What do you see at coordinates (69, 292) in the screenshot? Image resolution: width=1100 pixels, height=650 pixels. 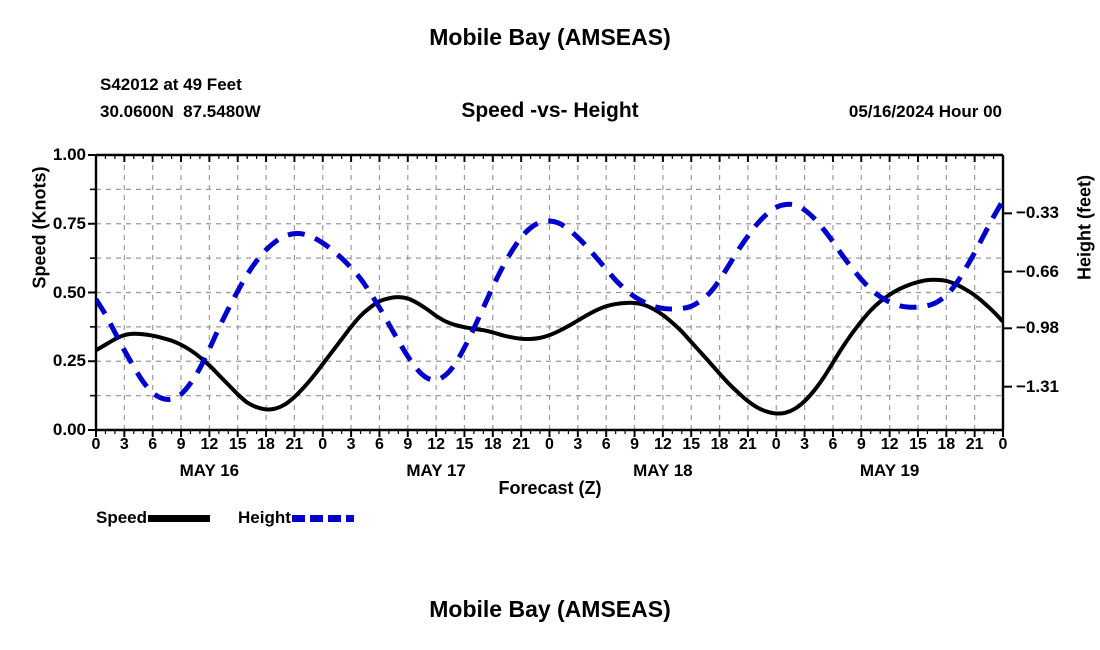 I see `y-tick-label-left: 0.50` at bounding box center [69, 292].